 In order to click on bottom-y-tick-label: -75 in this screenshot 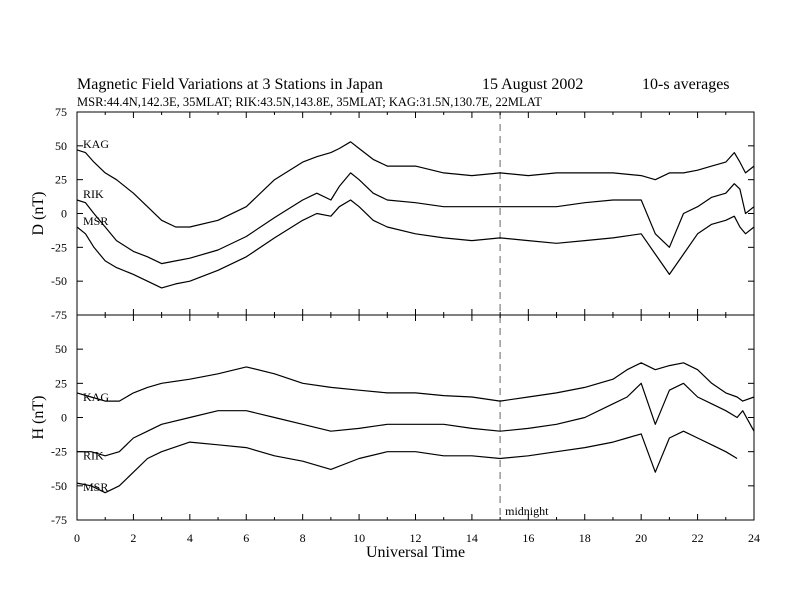, I will do `click(59, 520)`.